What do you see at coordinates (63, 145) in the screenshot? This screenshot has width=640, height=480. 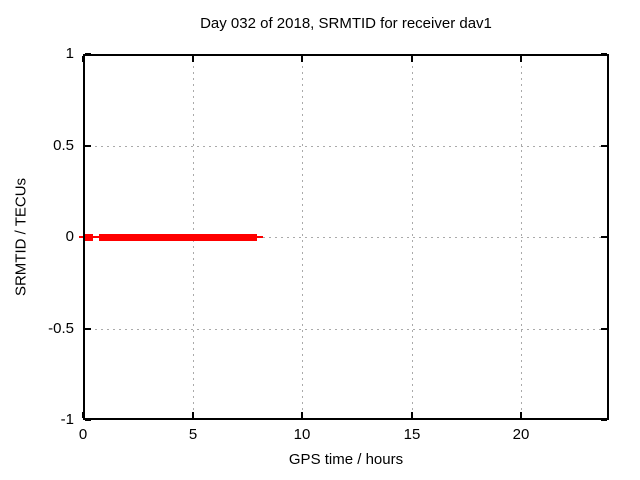 I see `y-tick-label: 0.5` at bounding box center [63, 145].